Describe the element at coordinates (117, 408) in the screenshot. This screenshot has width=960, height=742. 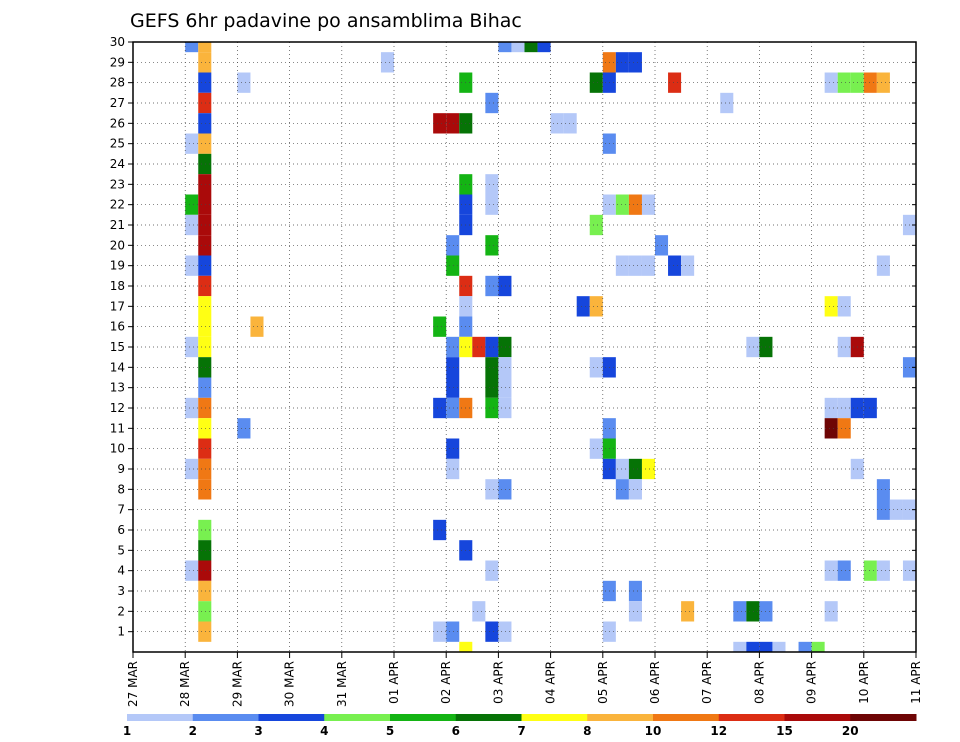
I see `y-tick-label: 12` at that location.